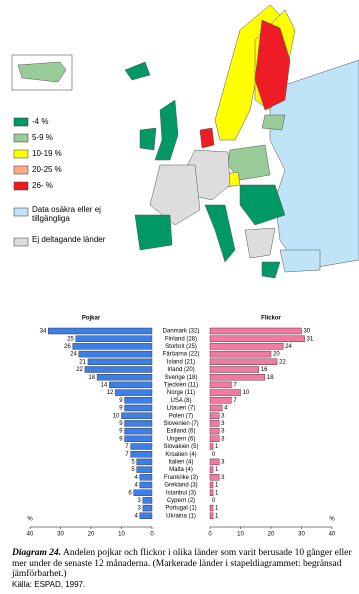 The width and height of the screenshot is (359, 594). What do you see at coordinates (180, 509) in the screenshot?
I see `category-label: Portugal (1)` at bounding box center [180, 509].